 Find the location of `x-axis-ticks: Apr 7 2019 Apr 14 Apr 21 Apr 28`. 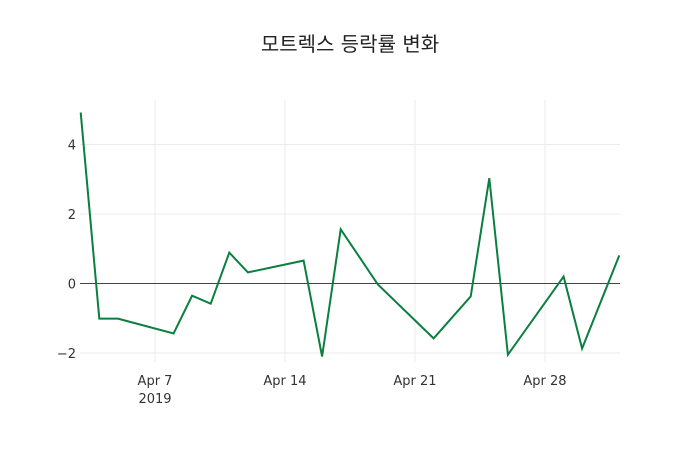

x-axis-ticks: Apr 7 2019 Apr 14 Apr 21 Apr 28 is located at coordinates (352, 390).